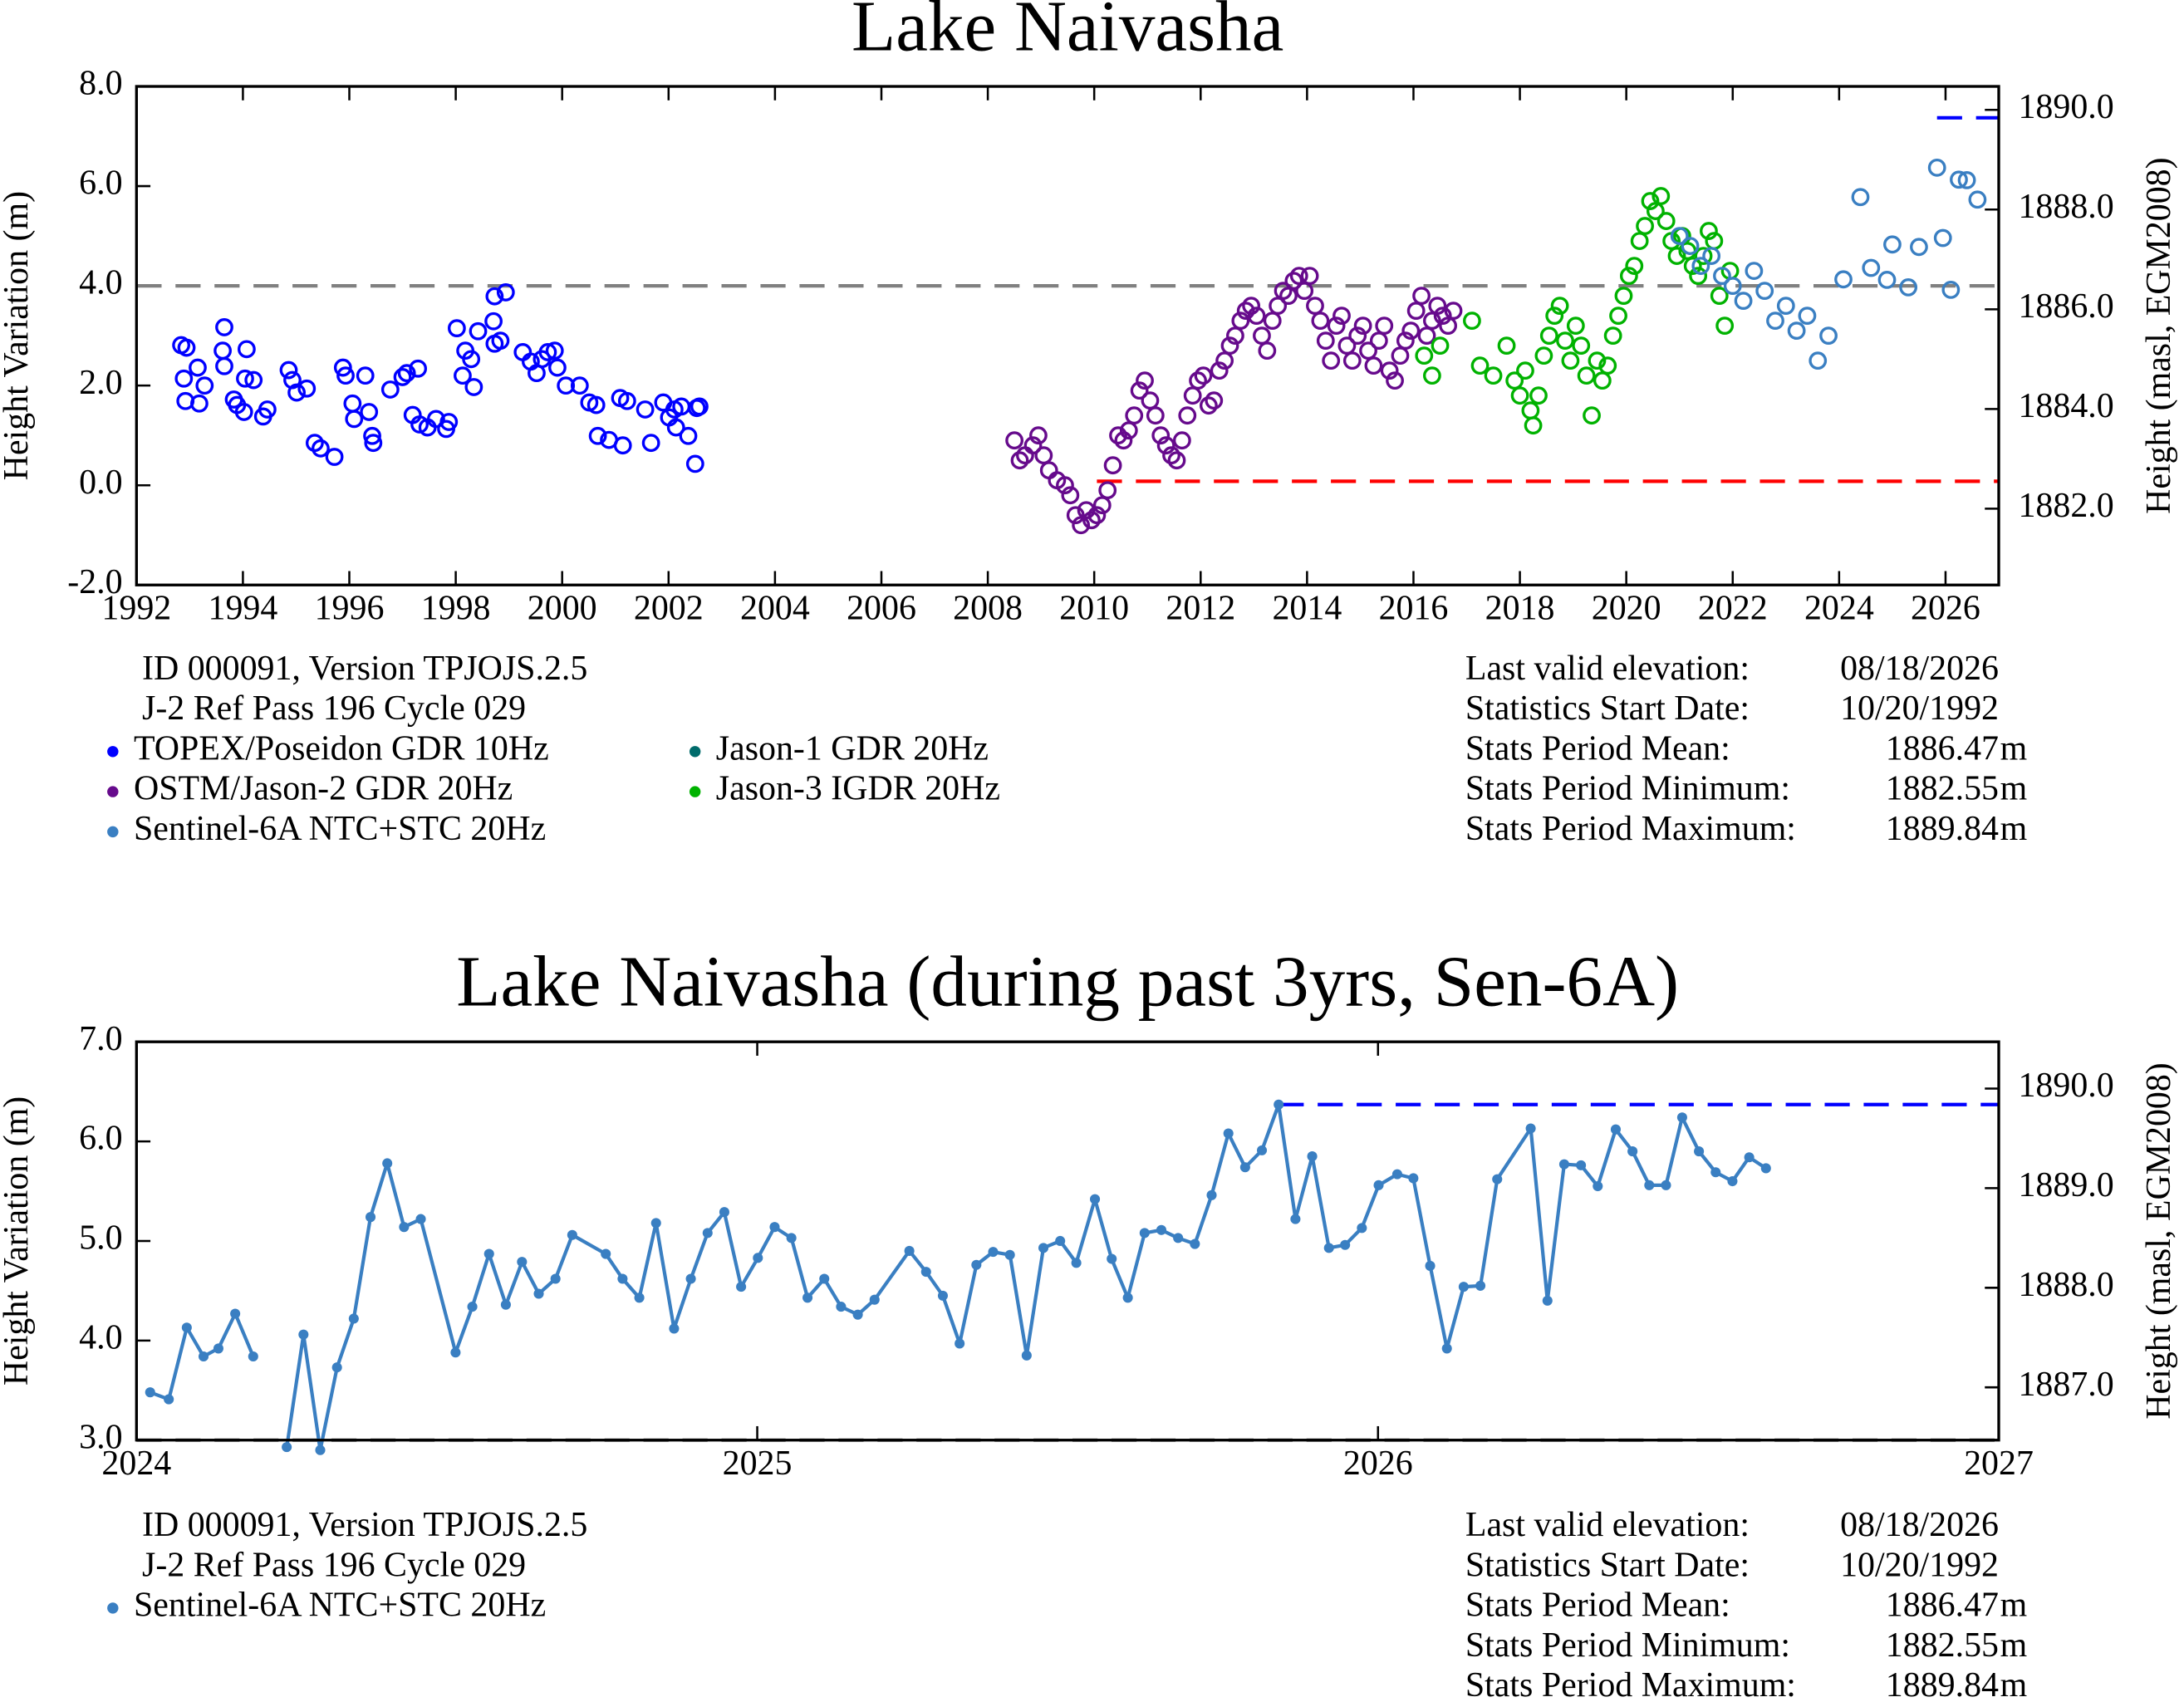  I want to click on x-tick-label: 2010, so click(1094, 609).